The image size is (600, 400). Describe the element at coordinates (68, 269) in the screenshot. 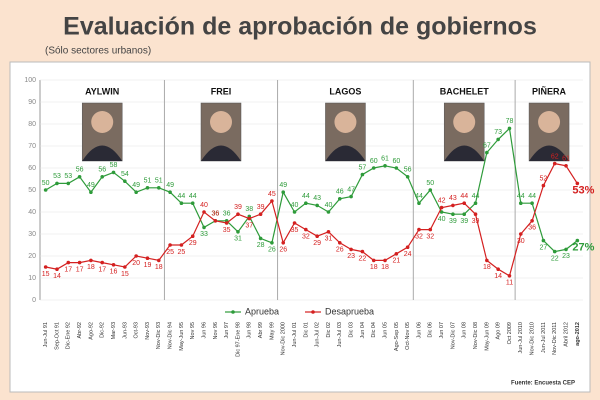

I see `data-label: 17` at that location.